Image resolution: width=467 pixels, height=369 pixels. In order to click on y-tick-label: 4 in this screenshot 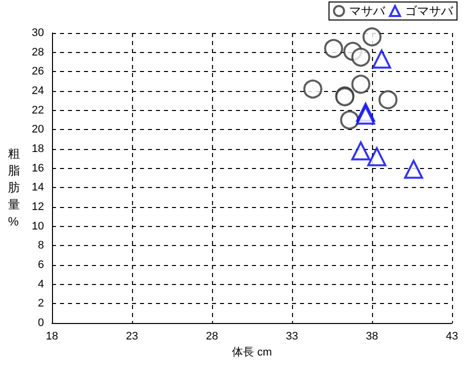, I will do `click(41, 284)`.